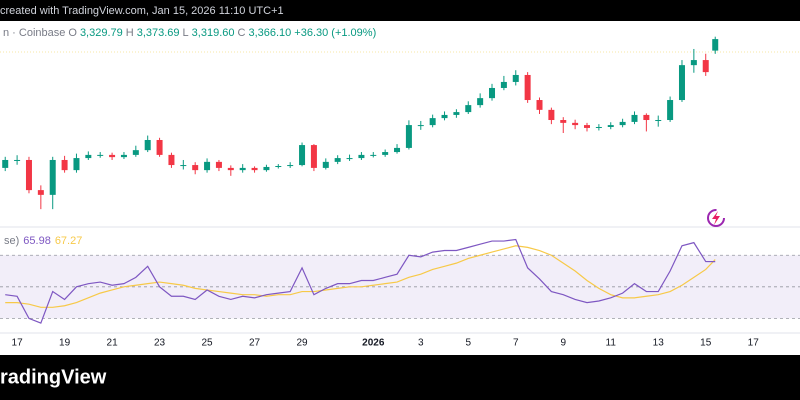 This screenshot has height=400, width=800. Describe the element at coordinates (34, 33) in the screenshot. I see `symbol: n · Coinbase` at that location.